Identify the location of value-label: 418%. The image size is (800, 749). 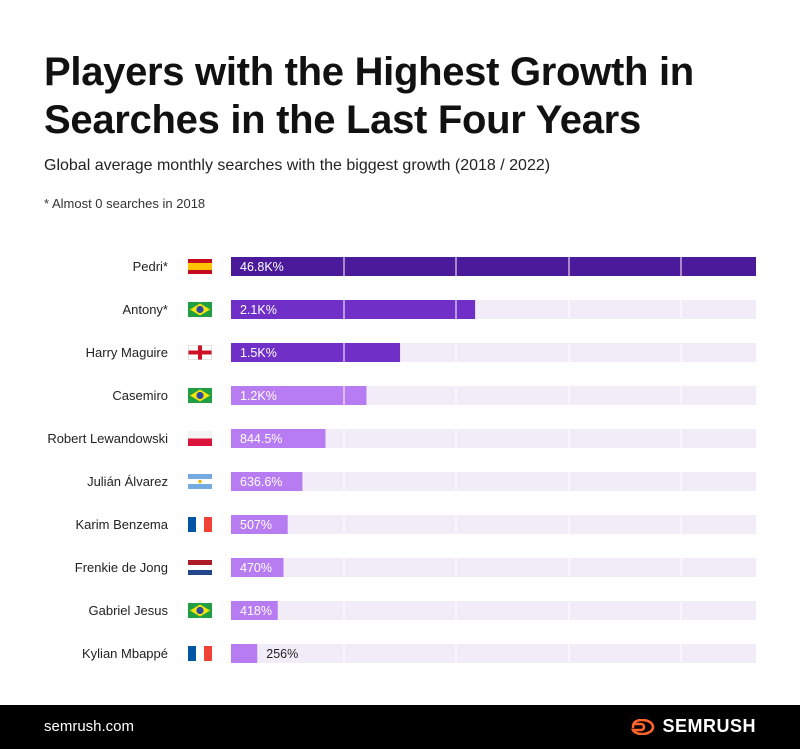
(256, 611).